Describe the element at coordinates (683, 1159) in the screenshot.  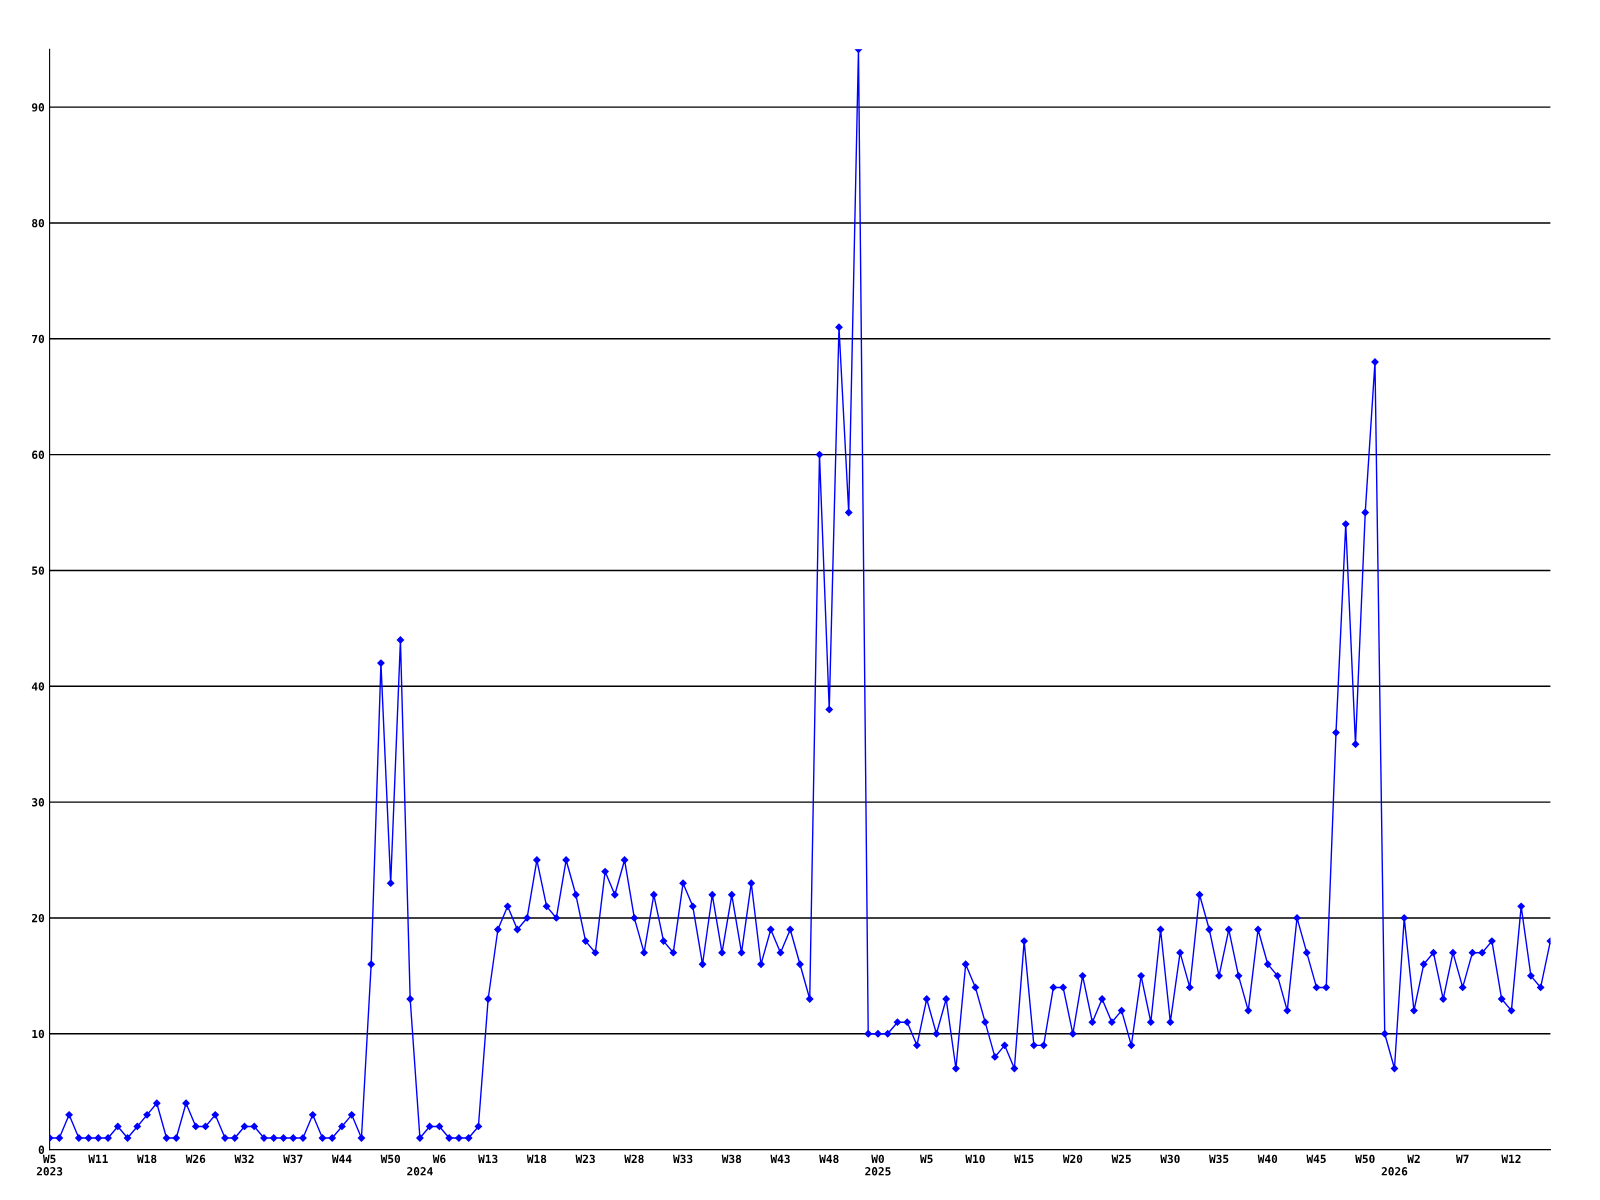
I see `x-tick-label: W33` at that location.